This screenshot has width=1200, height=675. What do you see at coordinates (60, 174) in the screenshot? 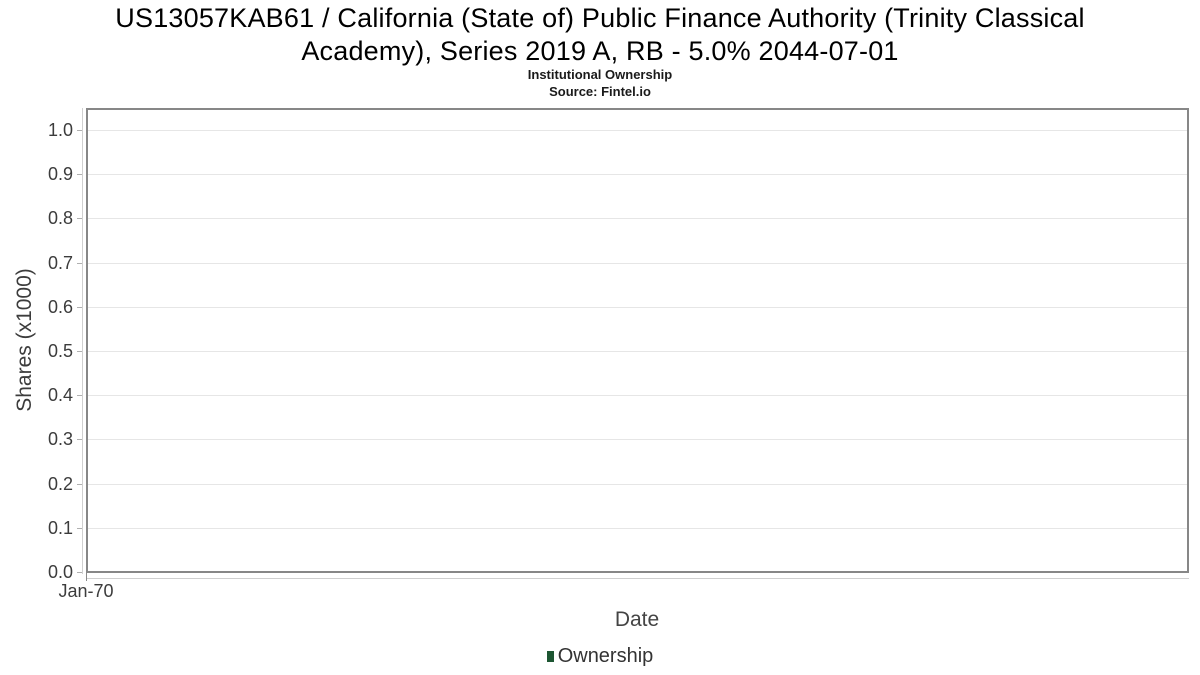
I see `y-tick-label: 0.9` at bounding box center [60, 174].